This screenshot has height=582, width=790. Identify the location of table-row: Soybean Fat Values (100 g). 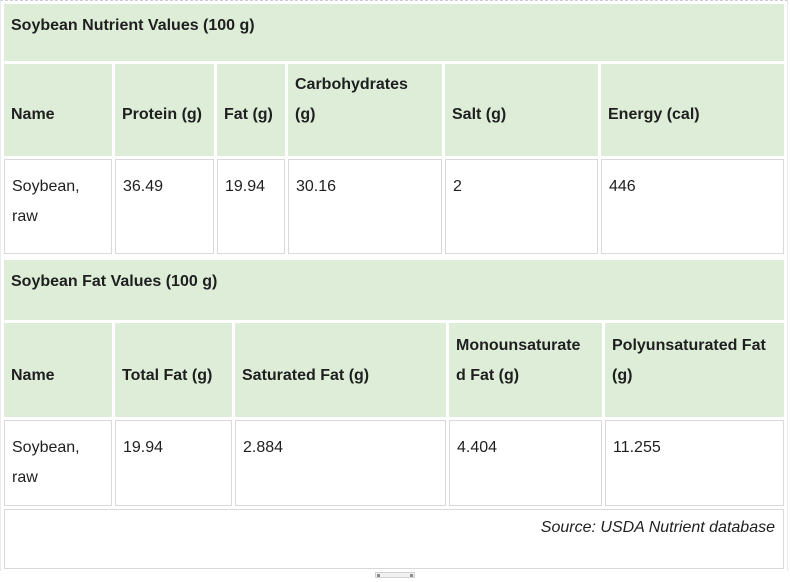
(394, 290).